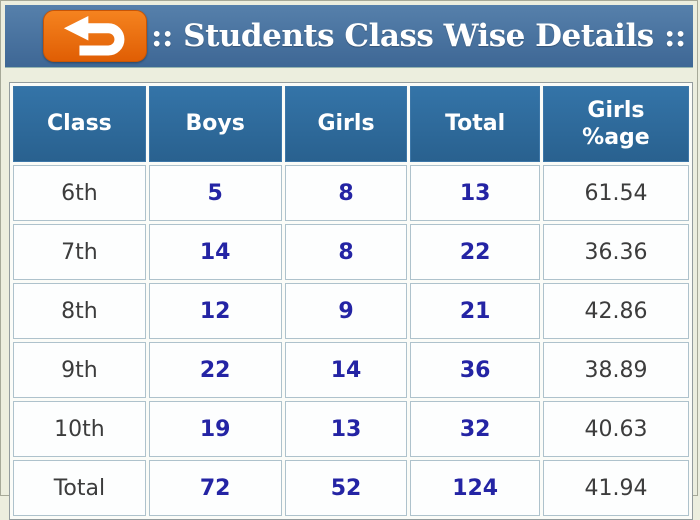 The image size is (700, 520). Describe the element at coordinates (79, 311) in the screenshot. I see `cell-class: 8th` at that location.